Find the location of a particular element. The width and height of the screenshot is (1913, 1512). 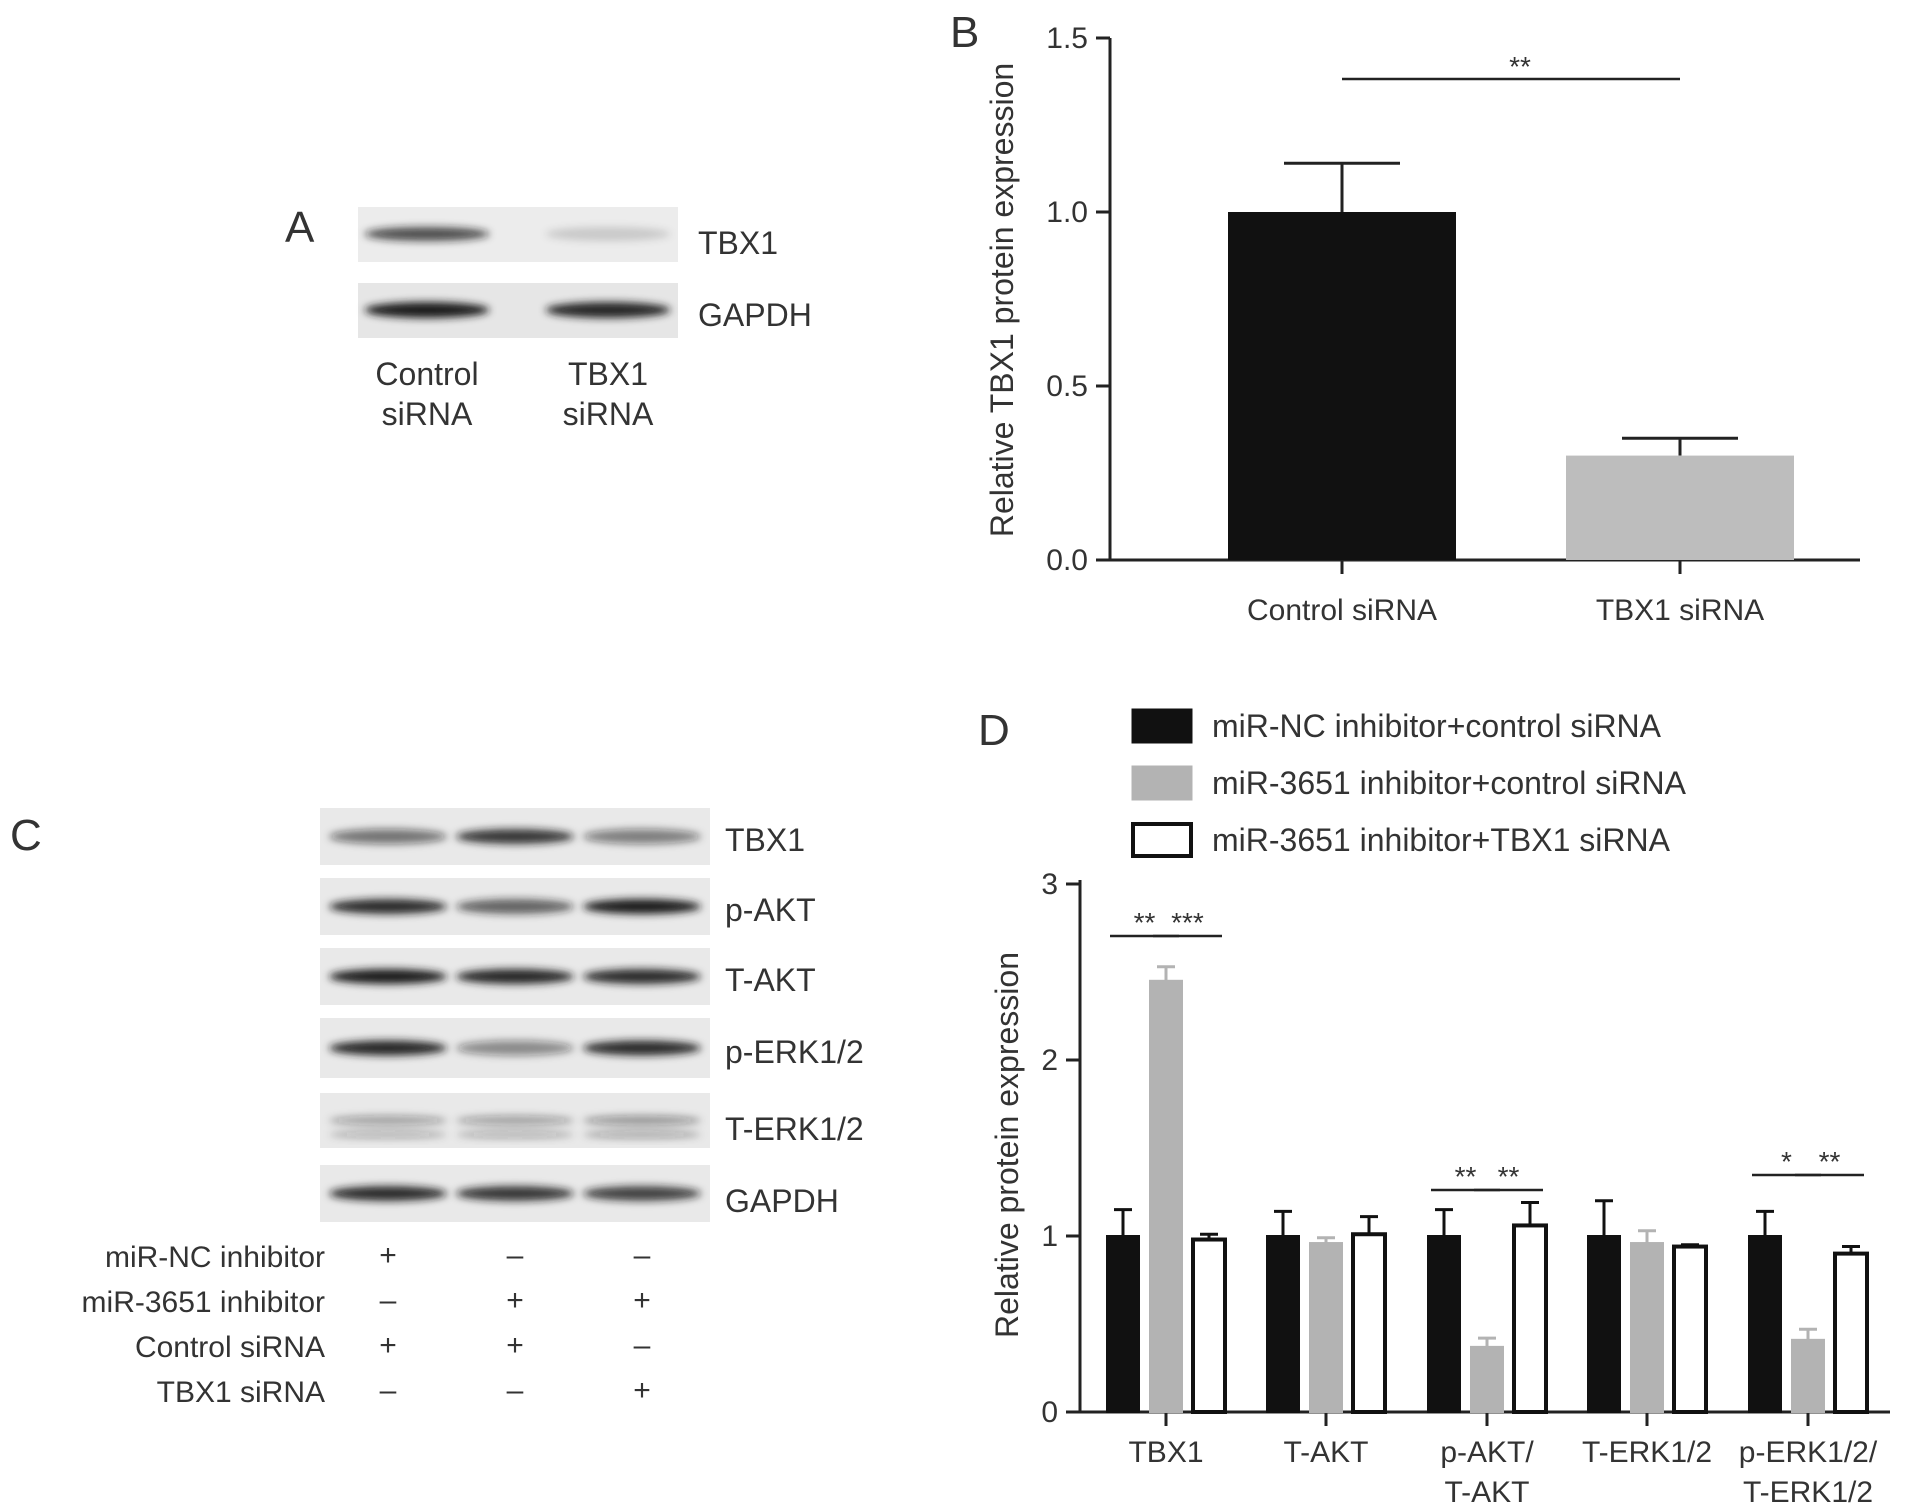

condition-label-control-sirna: Control siRNA is located at coordinates (230, 1347).